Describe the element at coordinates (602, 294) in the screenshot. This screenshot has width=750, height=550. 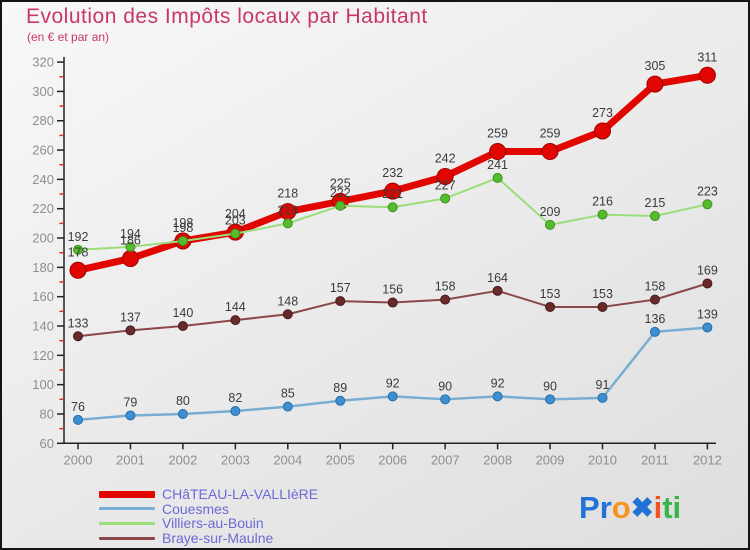
I see `data-label: 153` at that location.